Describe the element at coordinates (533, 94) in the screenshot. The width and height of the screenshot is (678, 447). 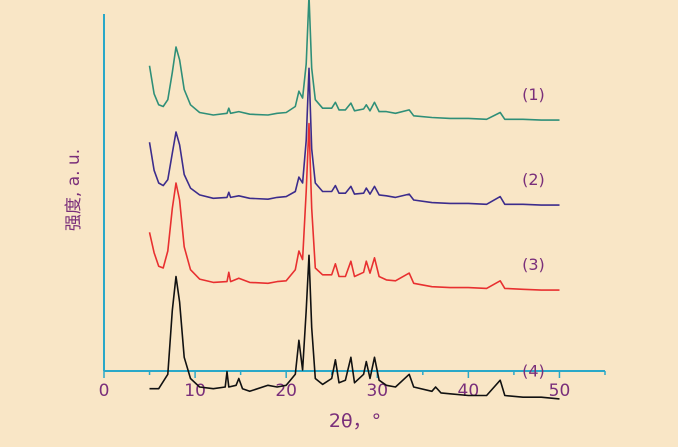
I see `series-label: (1)` at that location.